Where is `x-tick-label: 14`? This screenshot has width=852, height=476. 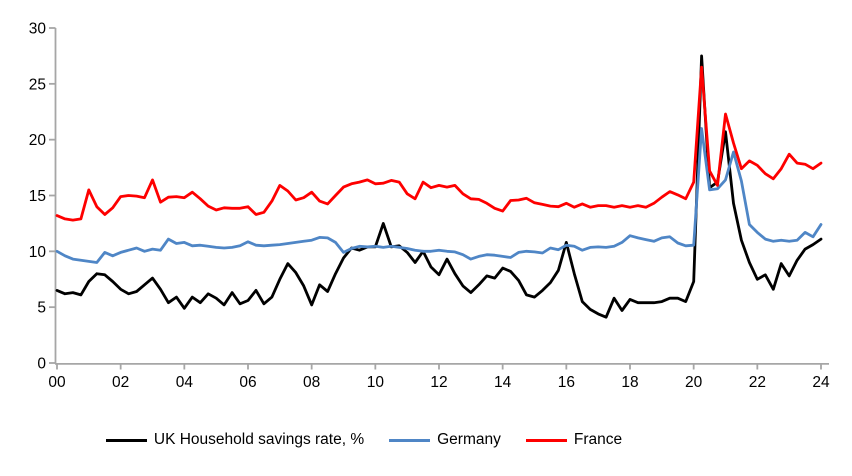
x-tick-label: 14 is located at coordinates (503, 382).